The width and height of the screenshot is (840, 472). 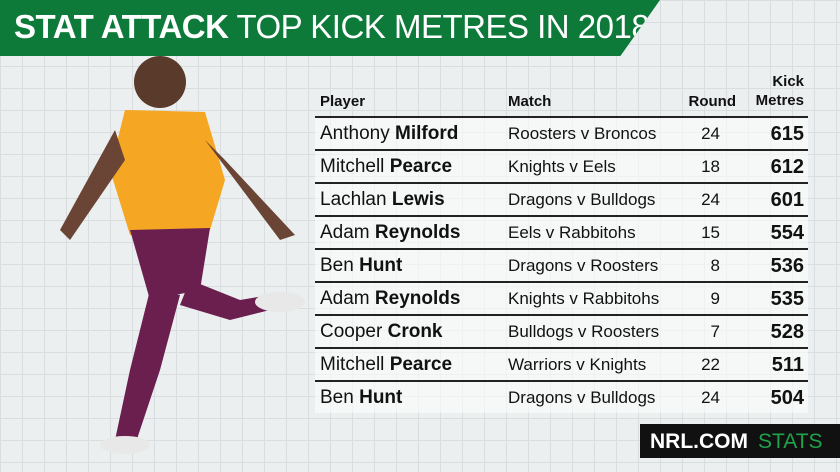 I want to click on footer-badge: NRL.COM STATS, so click(x=740, y=441).